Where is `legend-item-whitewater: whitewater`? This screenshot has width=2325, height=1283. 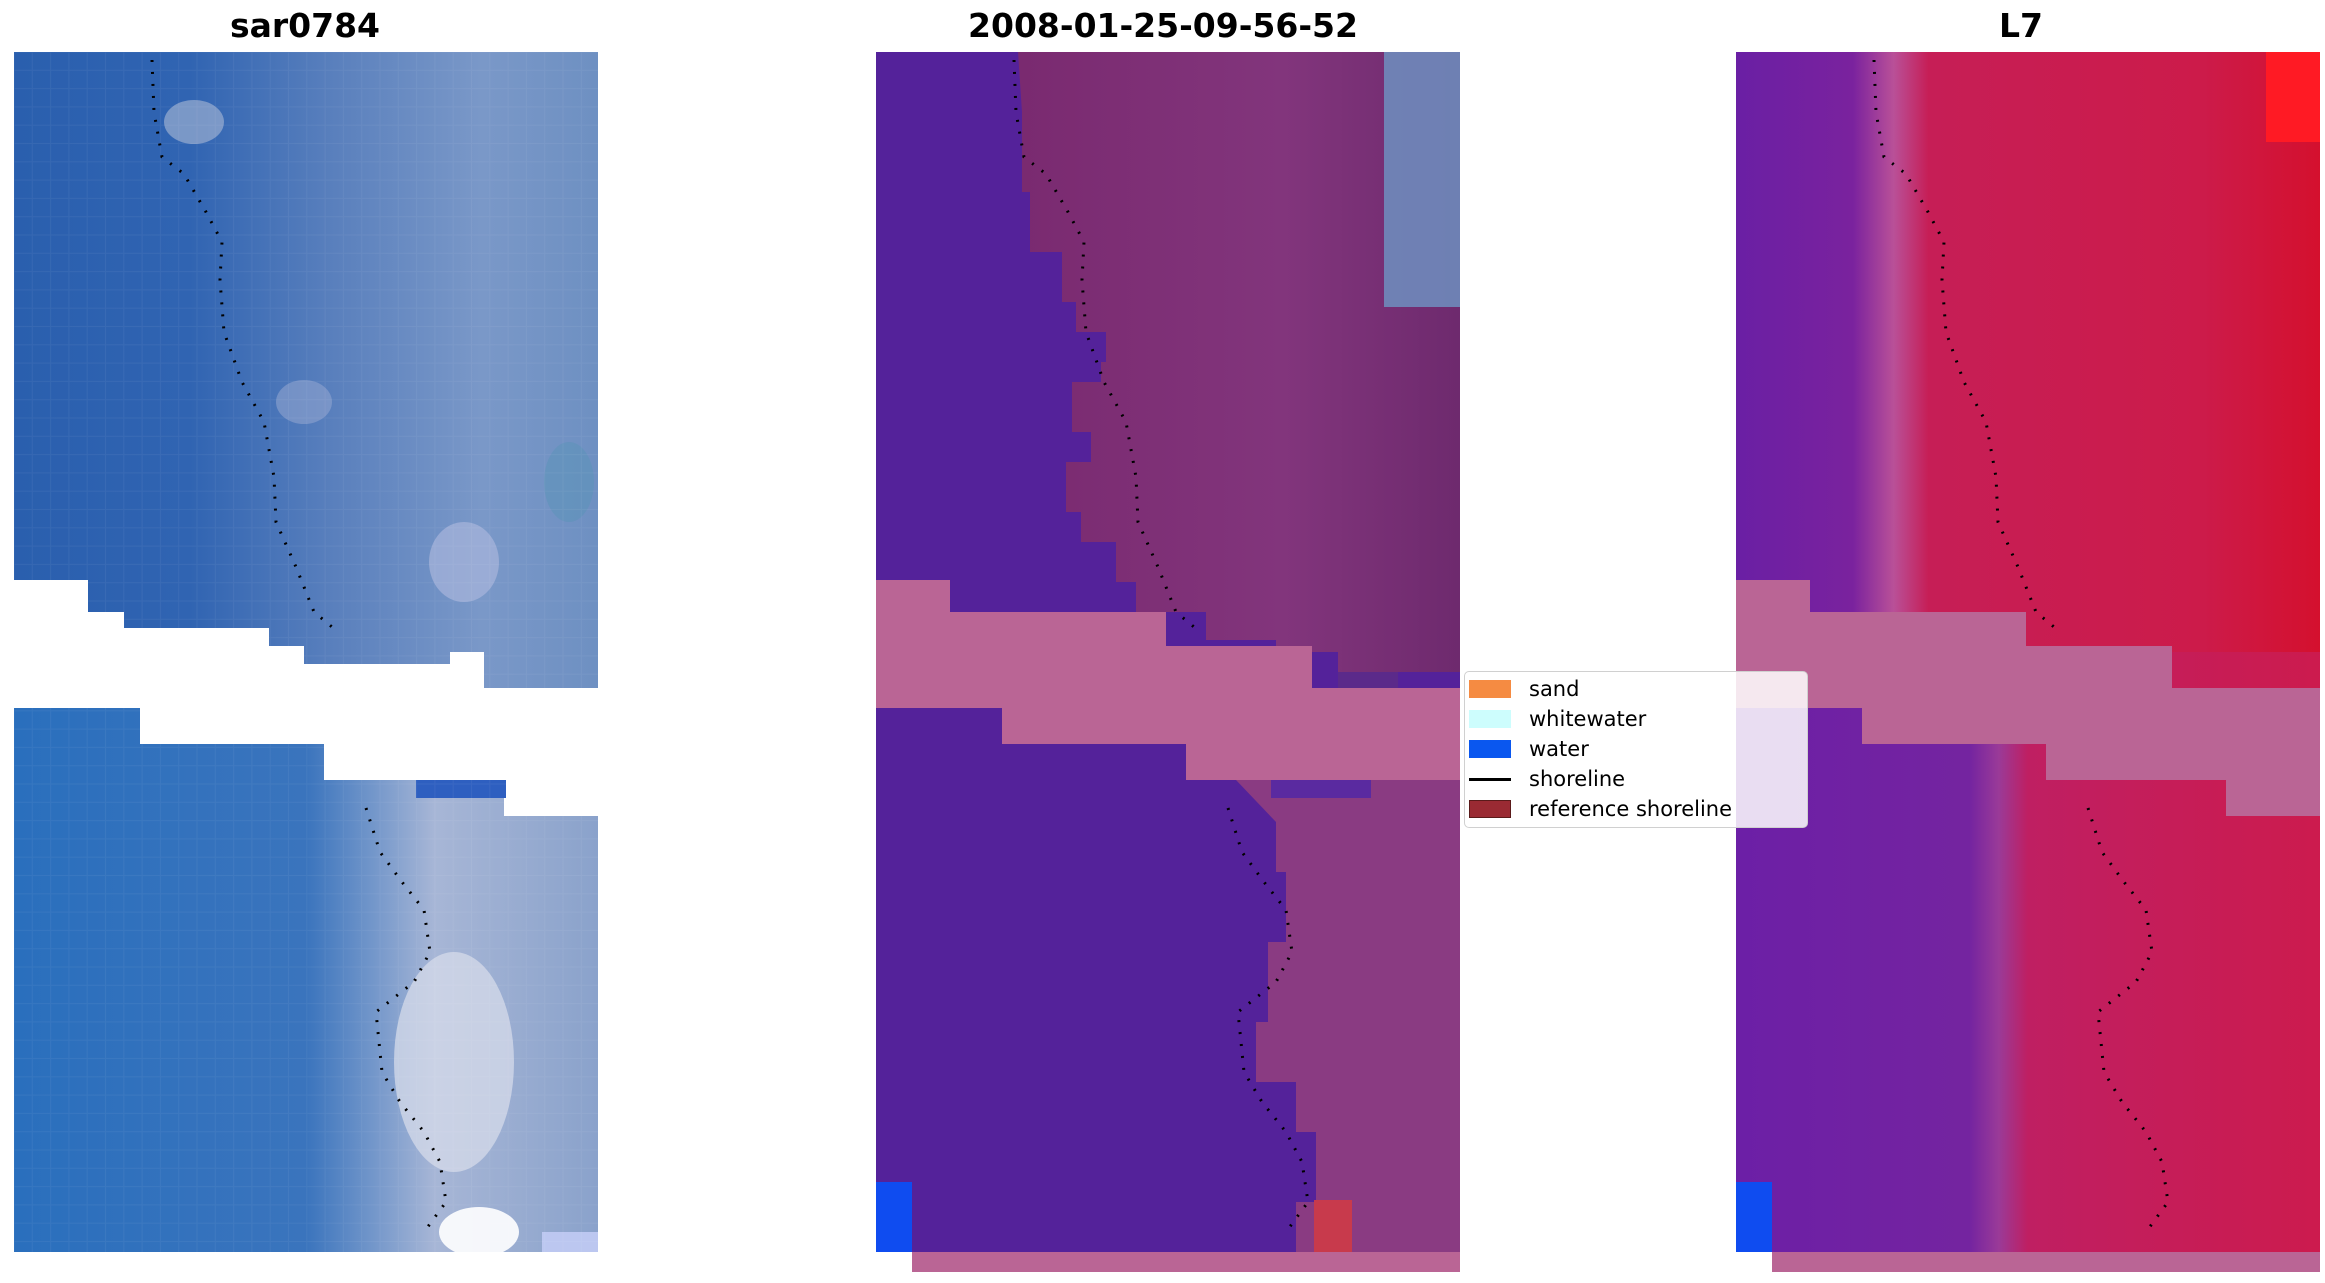
legend-item-whitewater: whitewater is located at coordinates (1557, 719).